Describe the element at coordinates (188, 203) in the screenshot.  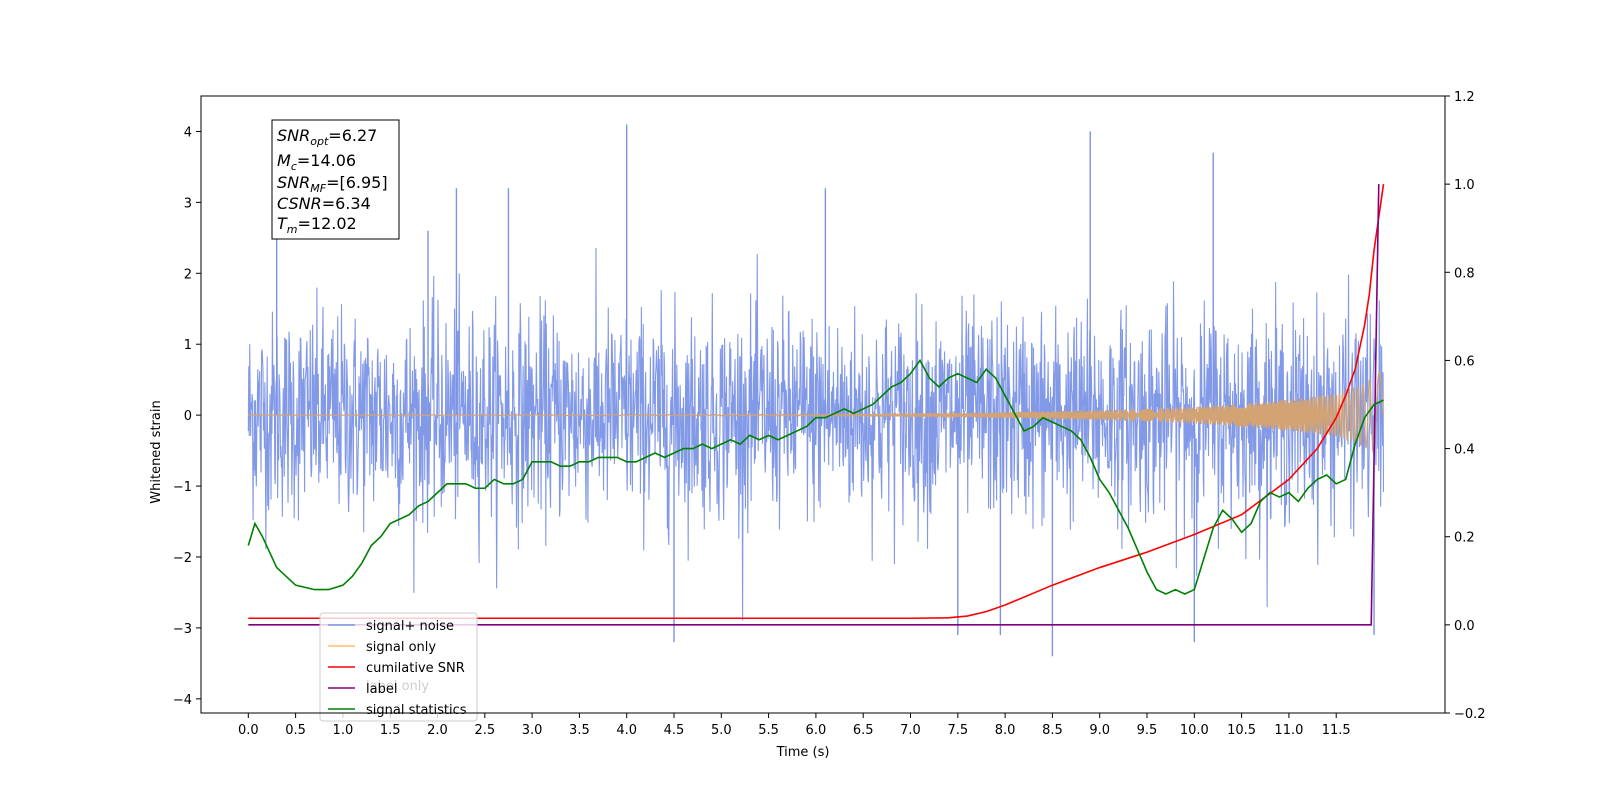
I see `y-tick-label: 3` at that location.